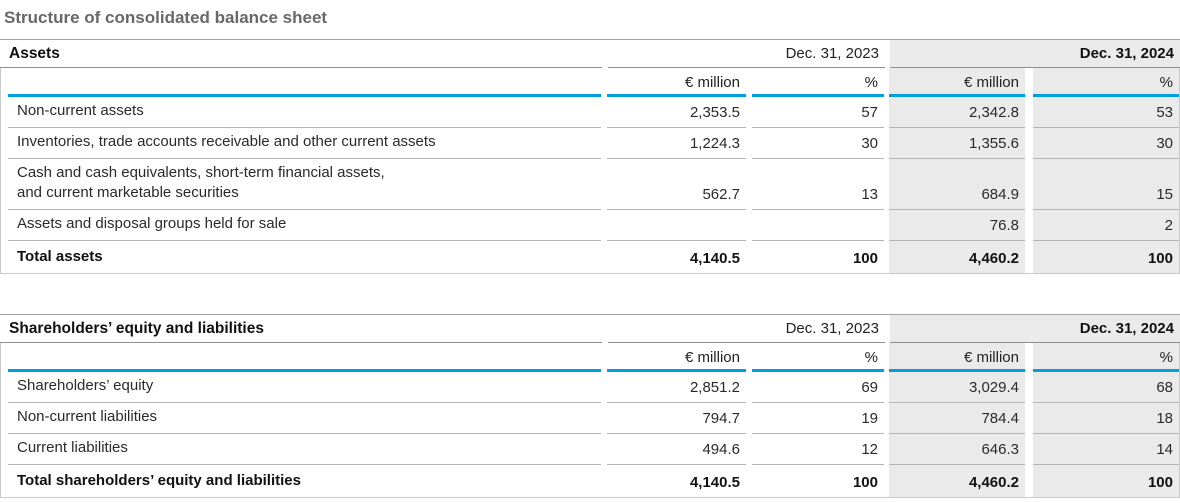  What do you see at coordinates (676, 112) in the screenshot?
I see `value-2023-eur: 2,353.5` at bounding box center [676, 112].